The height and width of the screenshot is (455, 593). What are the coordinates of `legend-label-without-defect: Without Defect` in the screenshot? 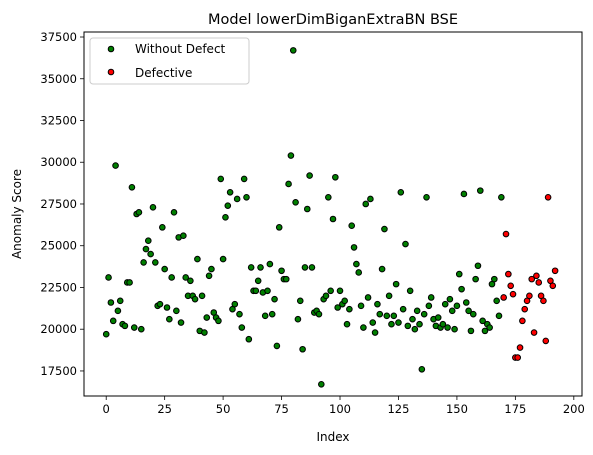 It's located at (180, 49).